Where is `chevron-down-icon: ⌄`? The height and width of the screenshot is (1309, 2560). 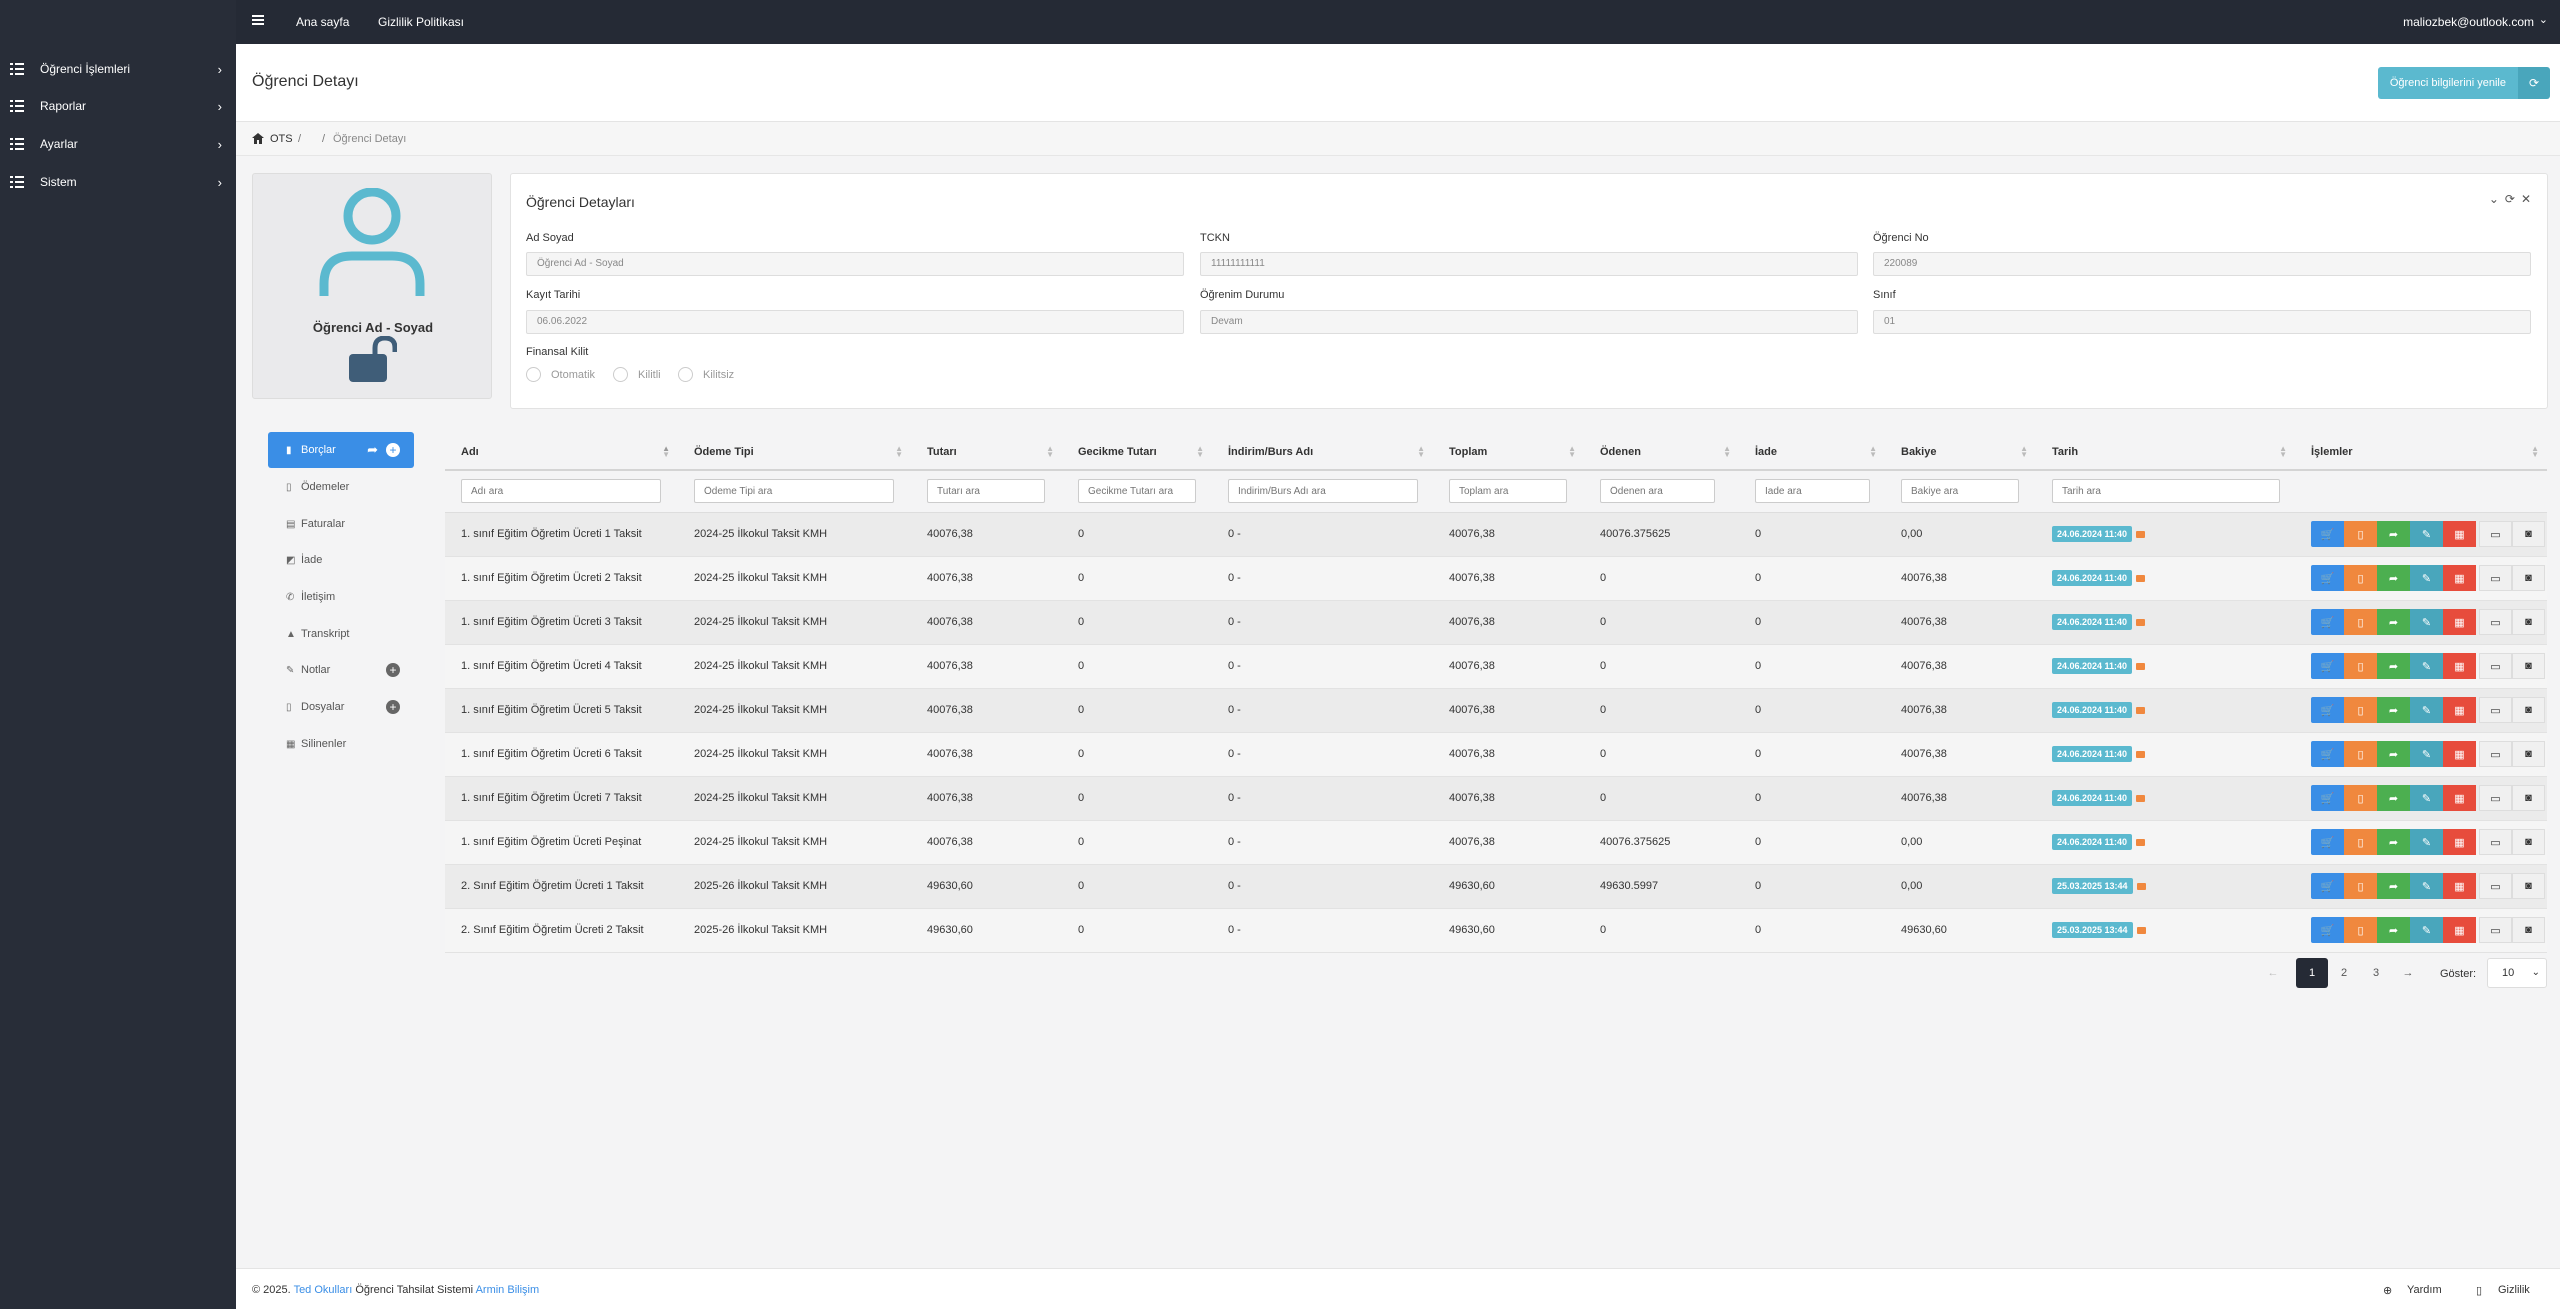 chevron-down-icon: ⌄ is located at coordinates (2543, 20).